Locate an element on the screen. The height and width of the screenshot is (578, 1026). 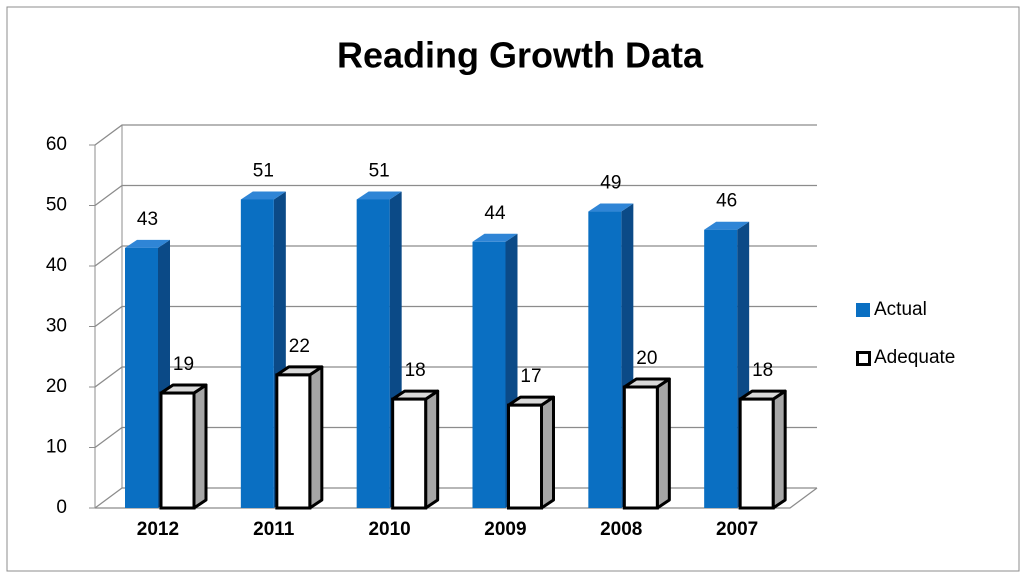
y-tick-label: 60 is located at coordinates (56, 144).